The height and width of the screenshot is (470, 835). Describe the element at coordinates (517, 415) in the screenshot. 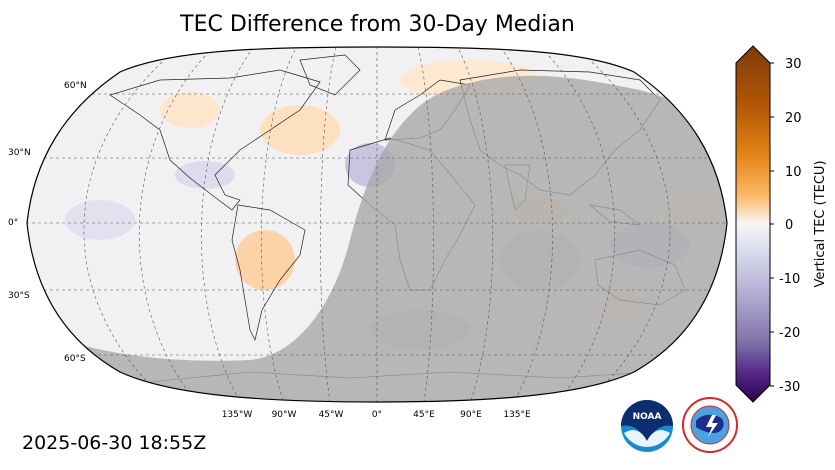

I see `lon-label: 135°E` at that location.